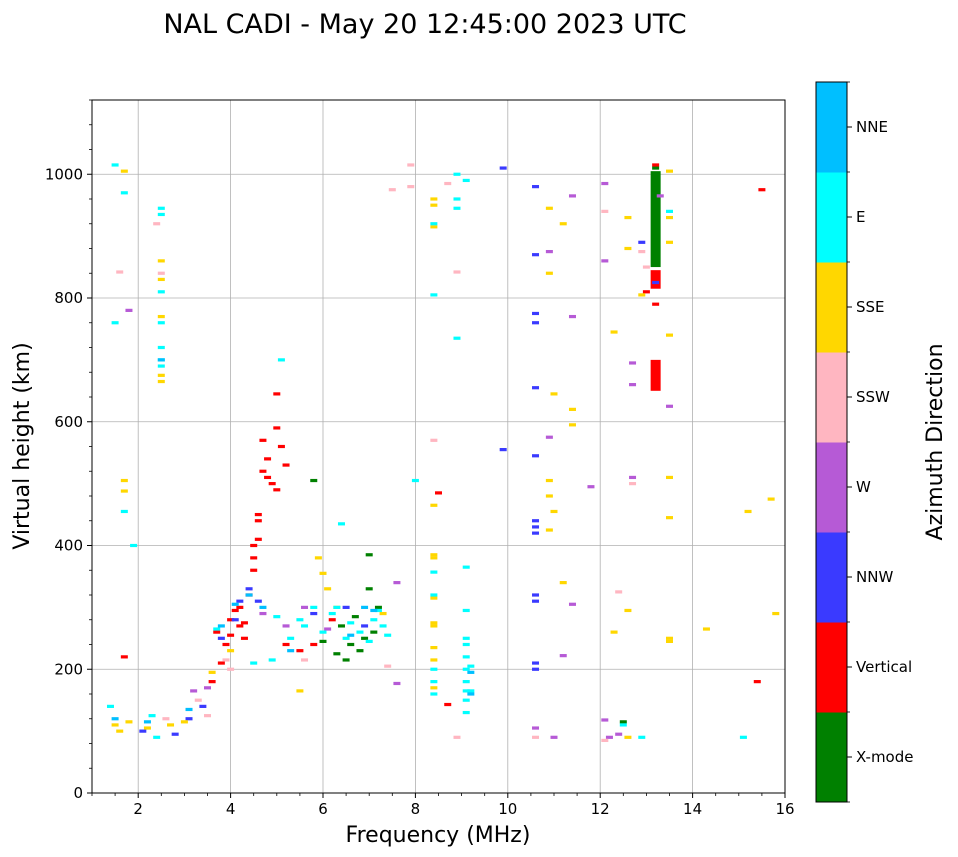 The width and height of the screenshot is (958, 857). What do you see at coordinates (655, 219) in the screenshot?
I see `echo-bar` at bounding box center [655, 219].